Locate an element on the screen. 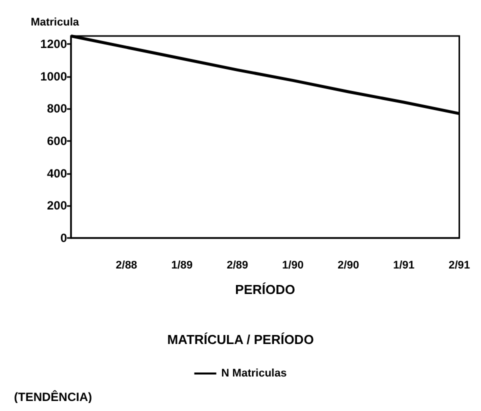  y-tick-label: 800 is located at coordinates (57, 109).